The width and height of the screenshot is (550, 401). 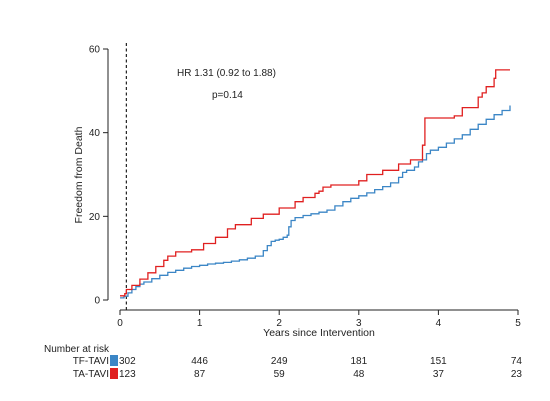 I want to click on risk-row-label: TF-TAVI, so click(x=91, y=361).